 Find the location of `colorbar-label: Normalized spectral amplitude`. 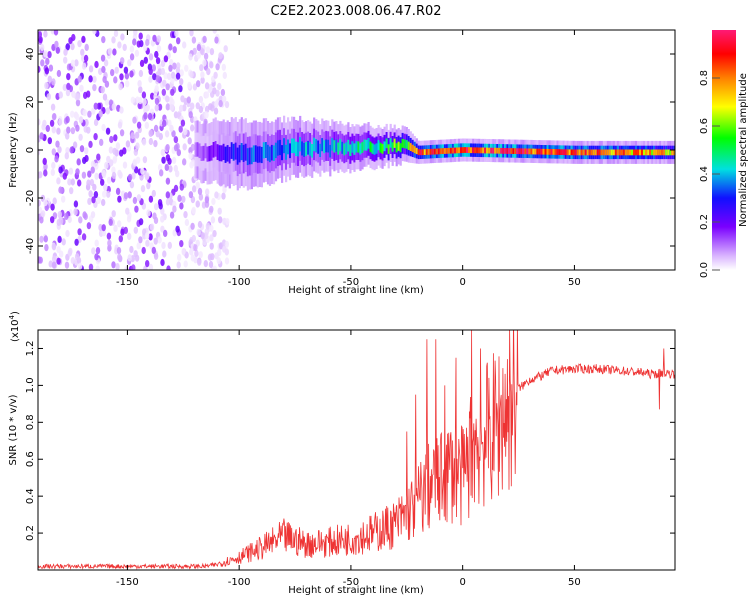

colorbar-label: Normalized spectral amplitude is located at coordinates (743, 150).